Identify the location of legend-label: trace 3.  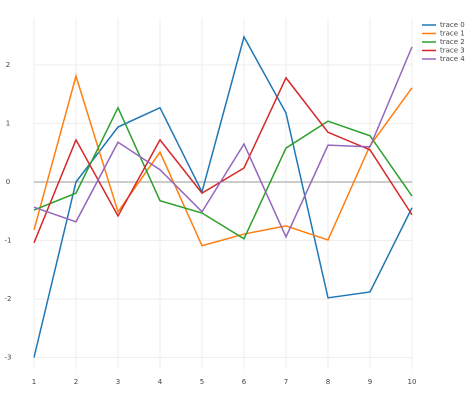
(452, 51).